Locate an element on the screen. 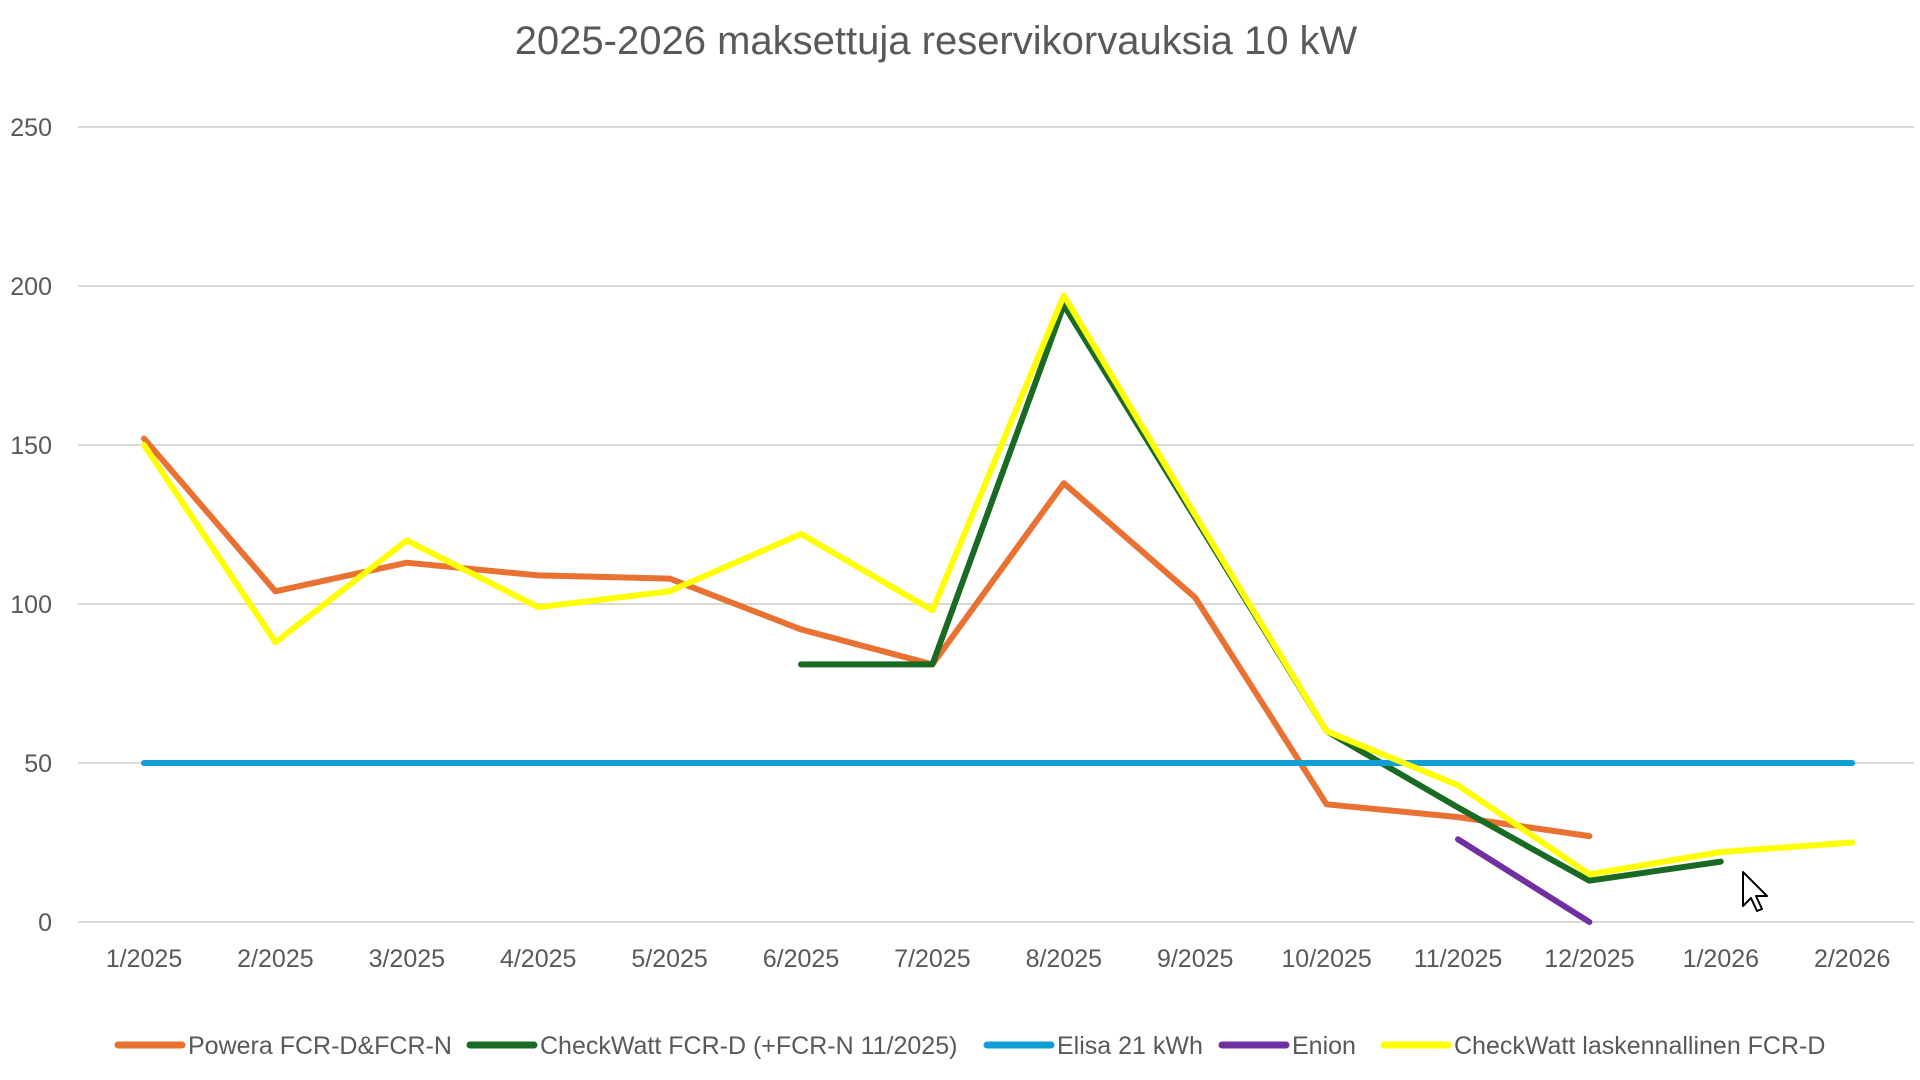  legend-label: Powera FCR-D&FCR-N is located at coordinates (320, 1046).